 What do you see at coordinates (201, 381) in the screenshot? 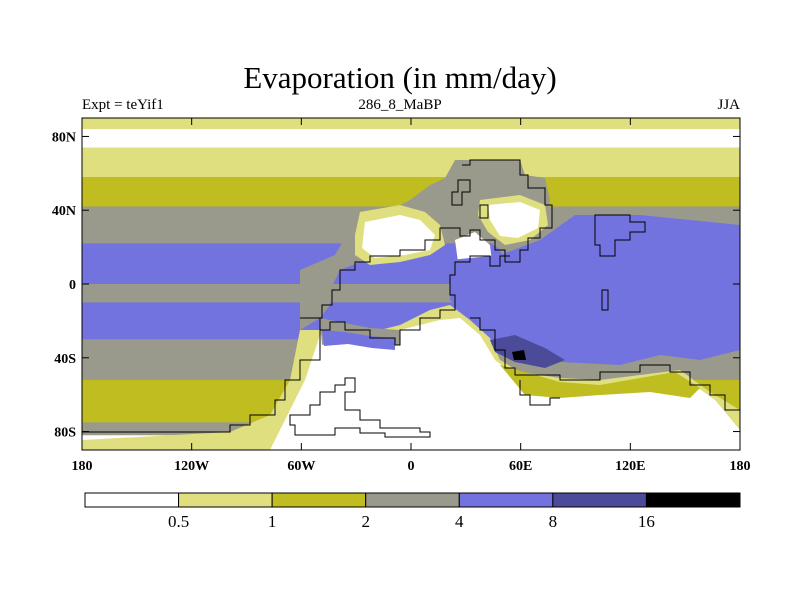
I see `coastline-gondwana` at bounding box center [201, 381].